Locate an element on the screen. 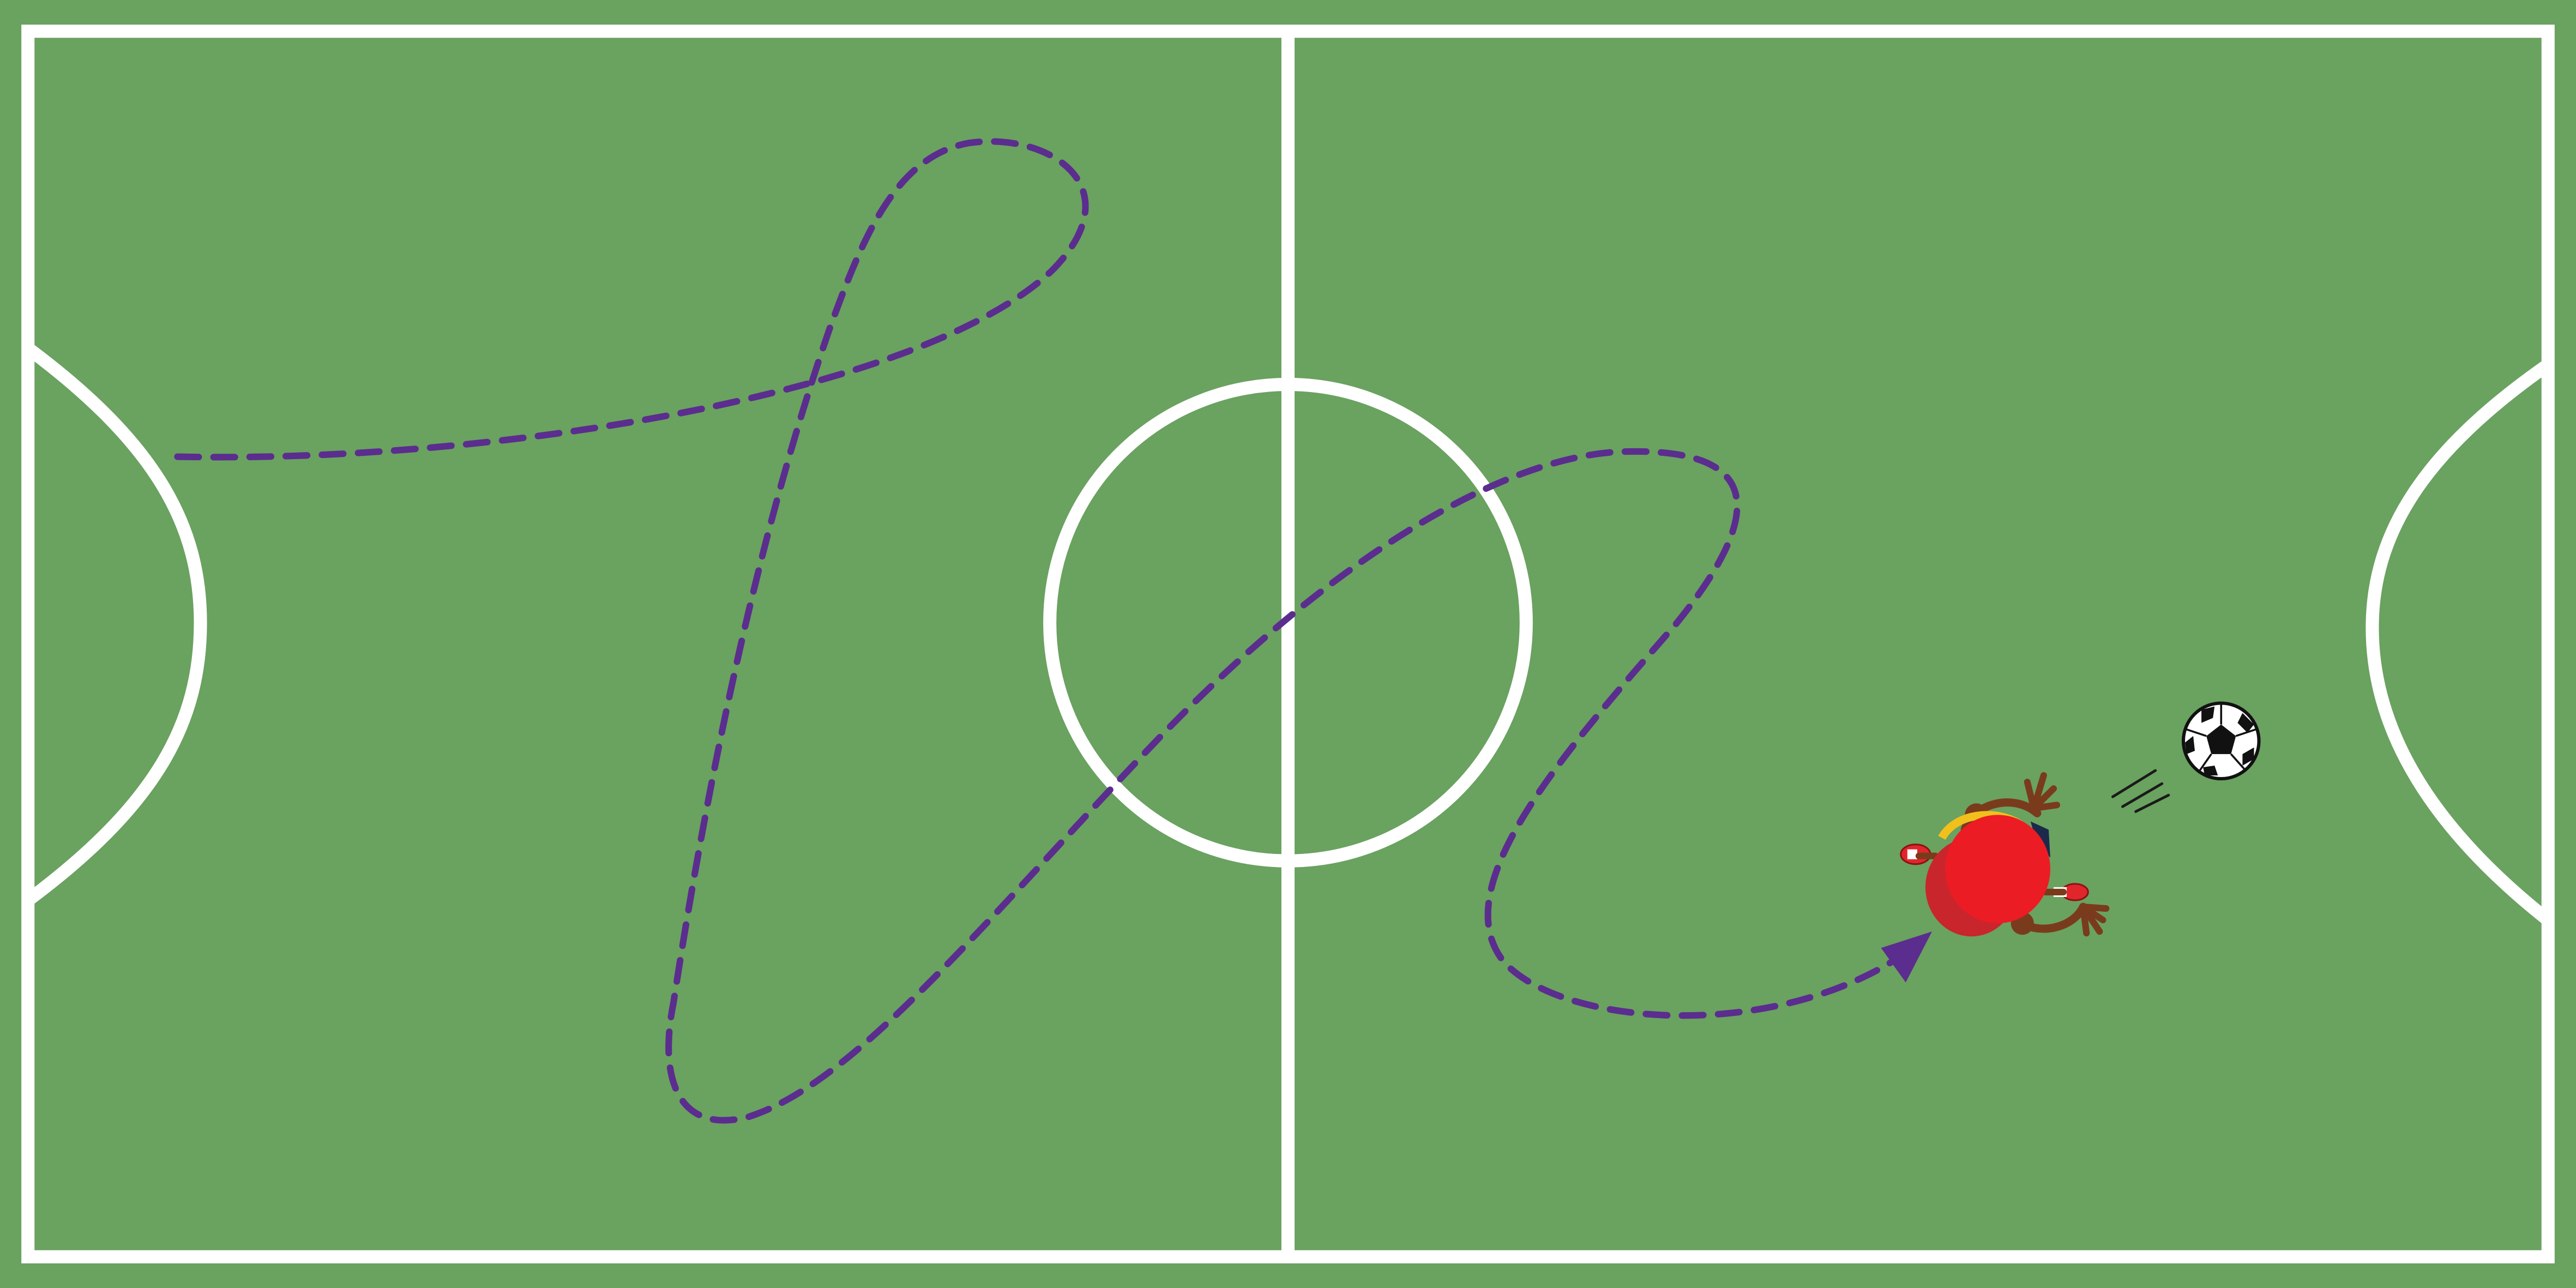  left-penalty-area-arc is located at coordinates (115, 624).